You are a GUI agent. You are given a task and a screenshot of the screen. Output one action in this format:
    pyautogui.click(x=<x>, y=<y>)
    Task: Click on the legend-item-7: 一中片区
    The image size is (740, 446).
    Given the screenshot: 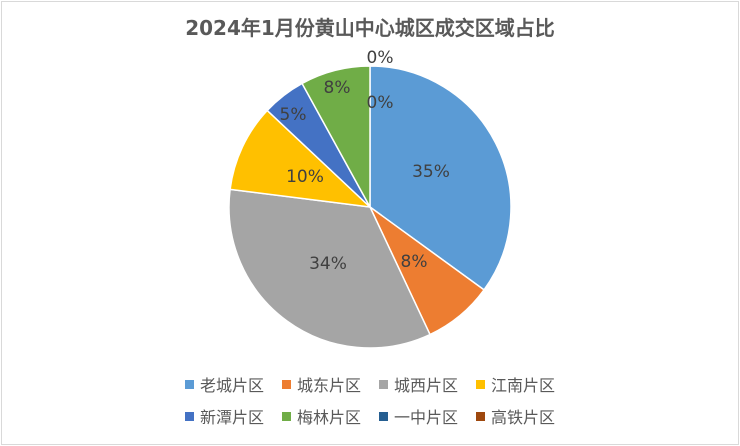 What is the action you would take?
    pyautogui.click(x=418, y=416)
    